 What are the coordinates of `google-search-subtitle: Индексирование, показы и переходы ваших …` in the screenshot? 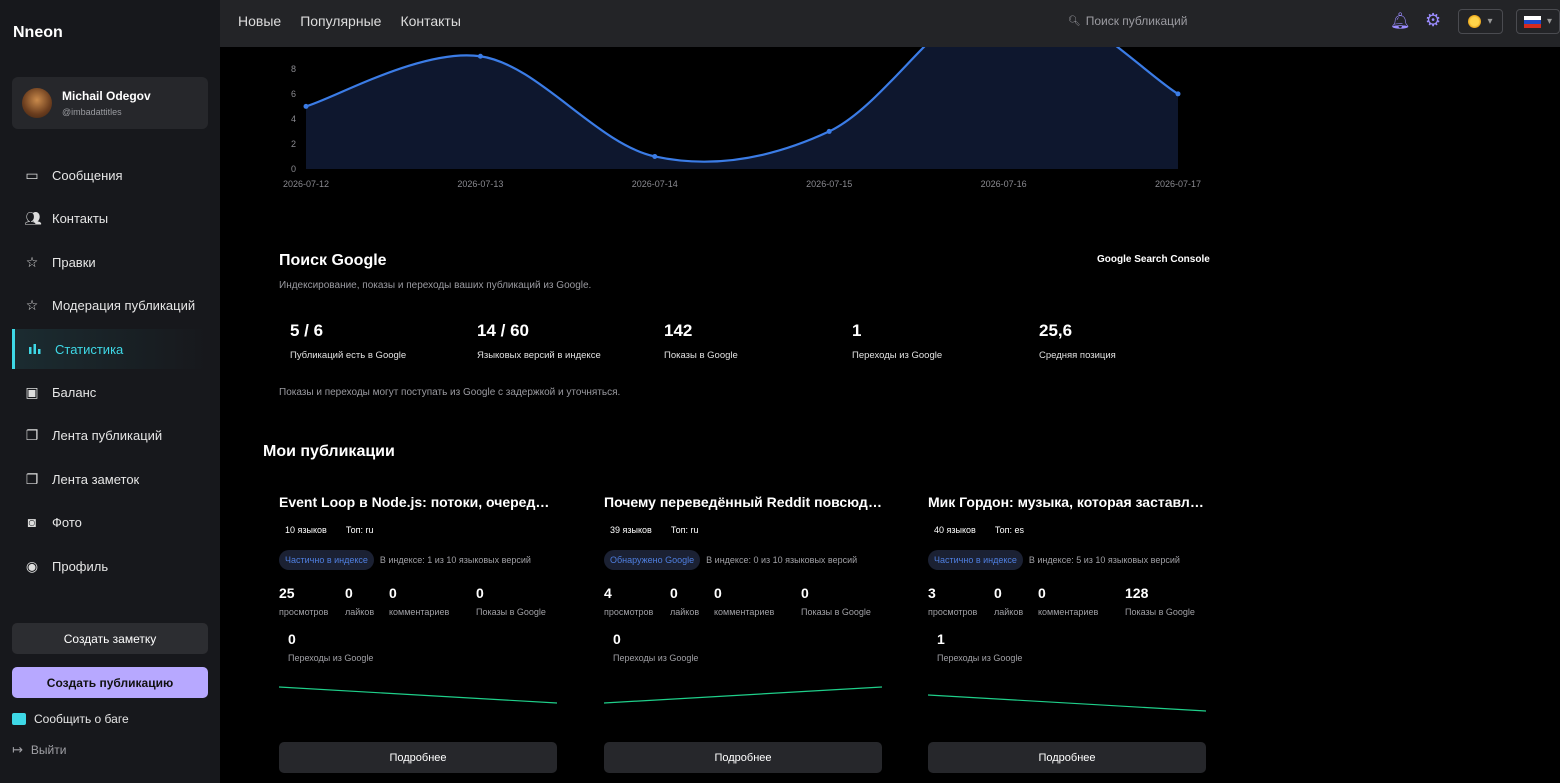 It's located at (435, 285).